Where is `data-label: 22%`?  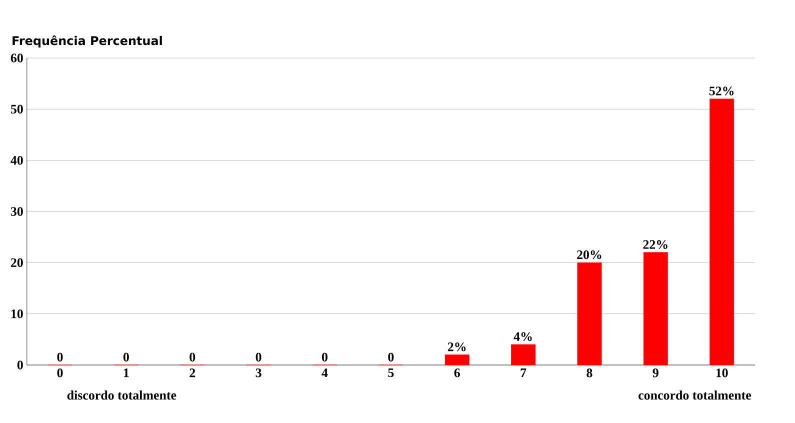 data-label: 22% is located at coordinates (655, 244).